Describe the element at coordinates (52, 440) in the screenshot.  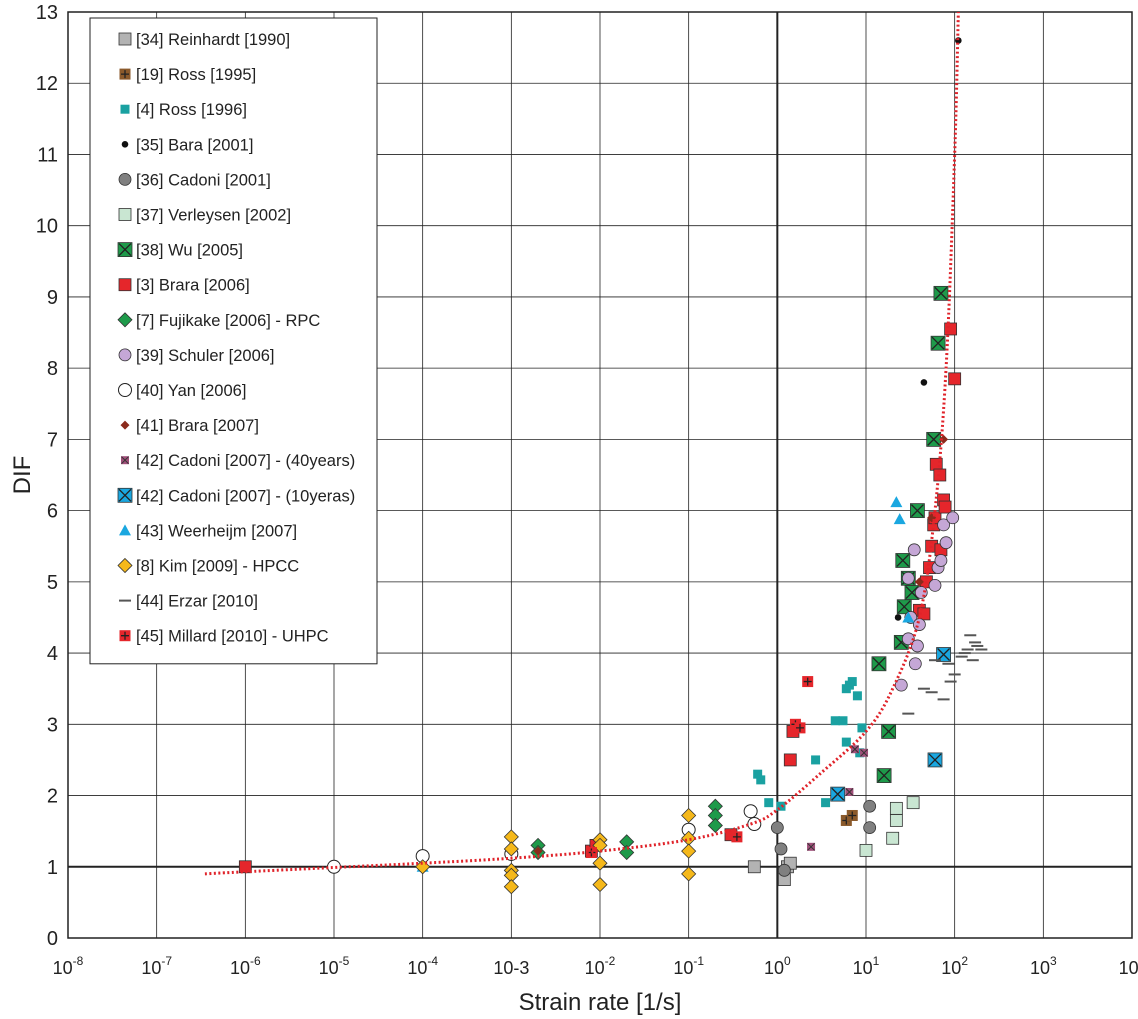
I see `y-tick-label: 7` at that location.